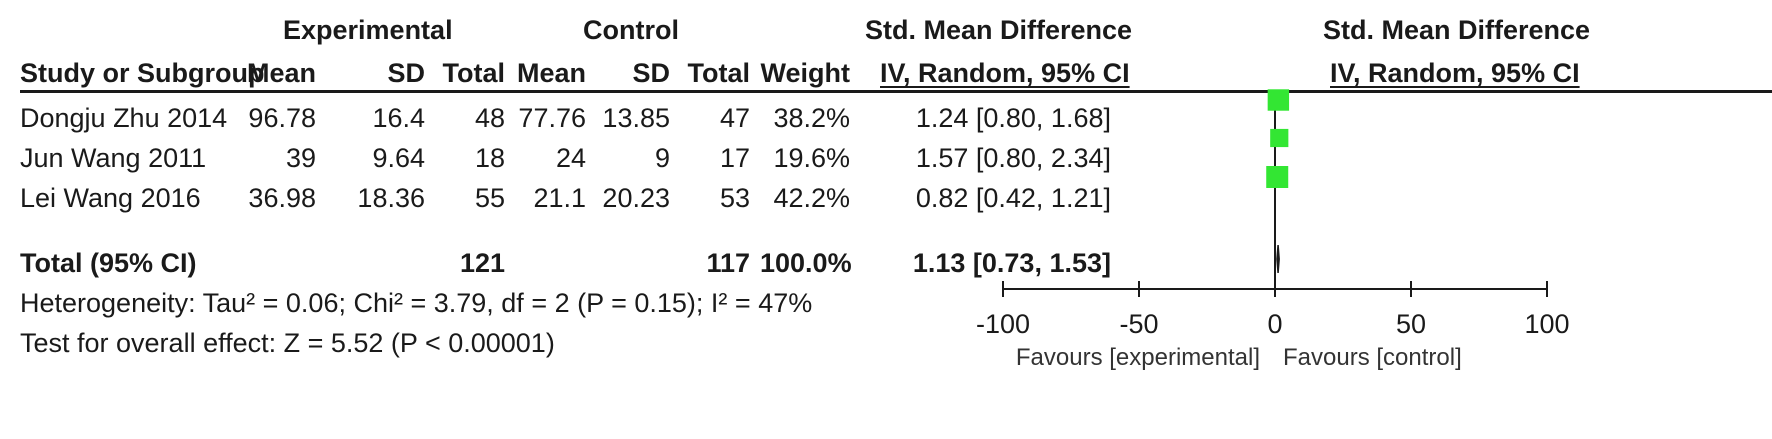 The image size is (1772, 439). Describe the element at coordinates (282, 118) in the screenshot. I see `mean-e: 96.78` at that location.